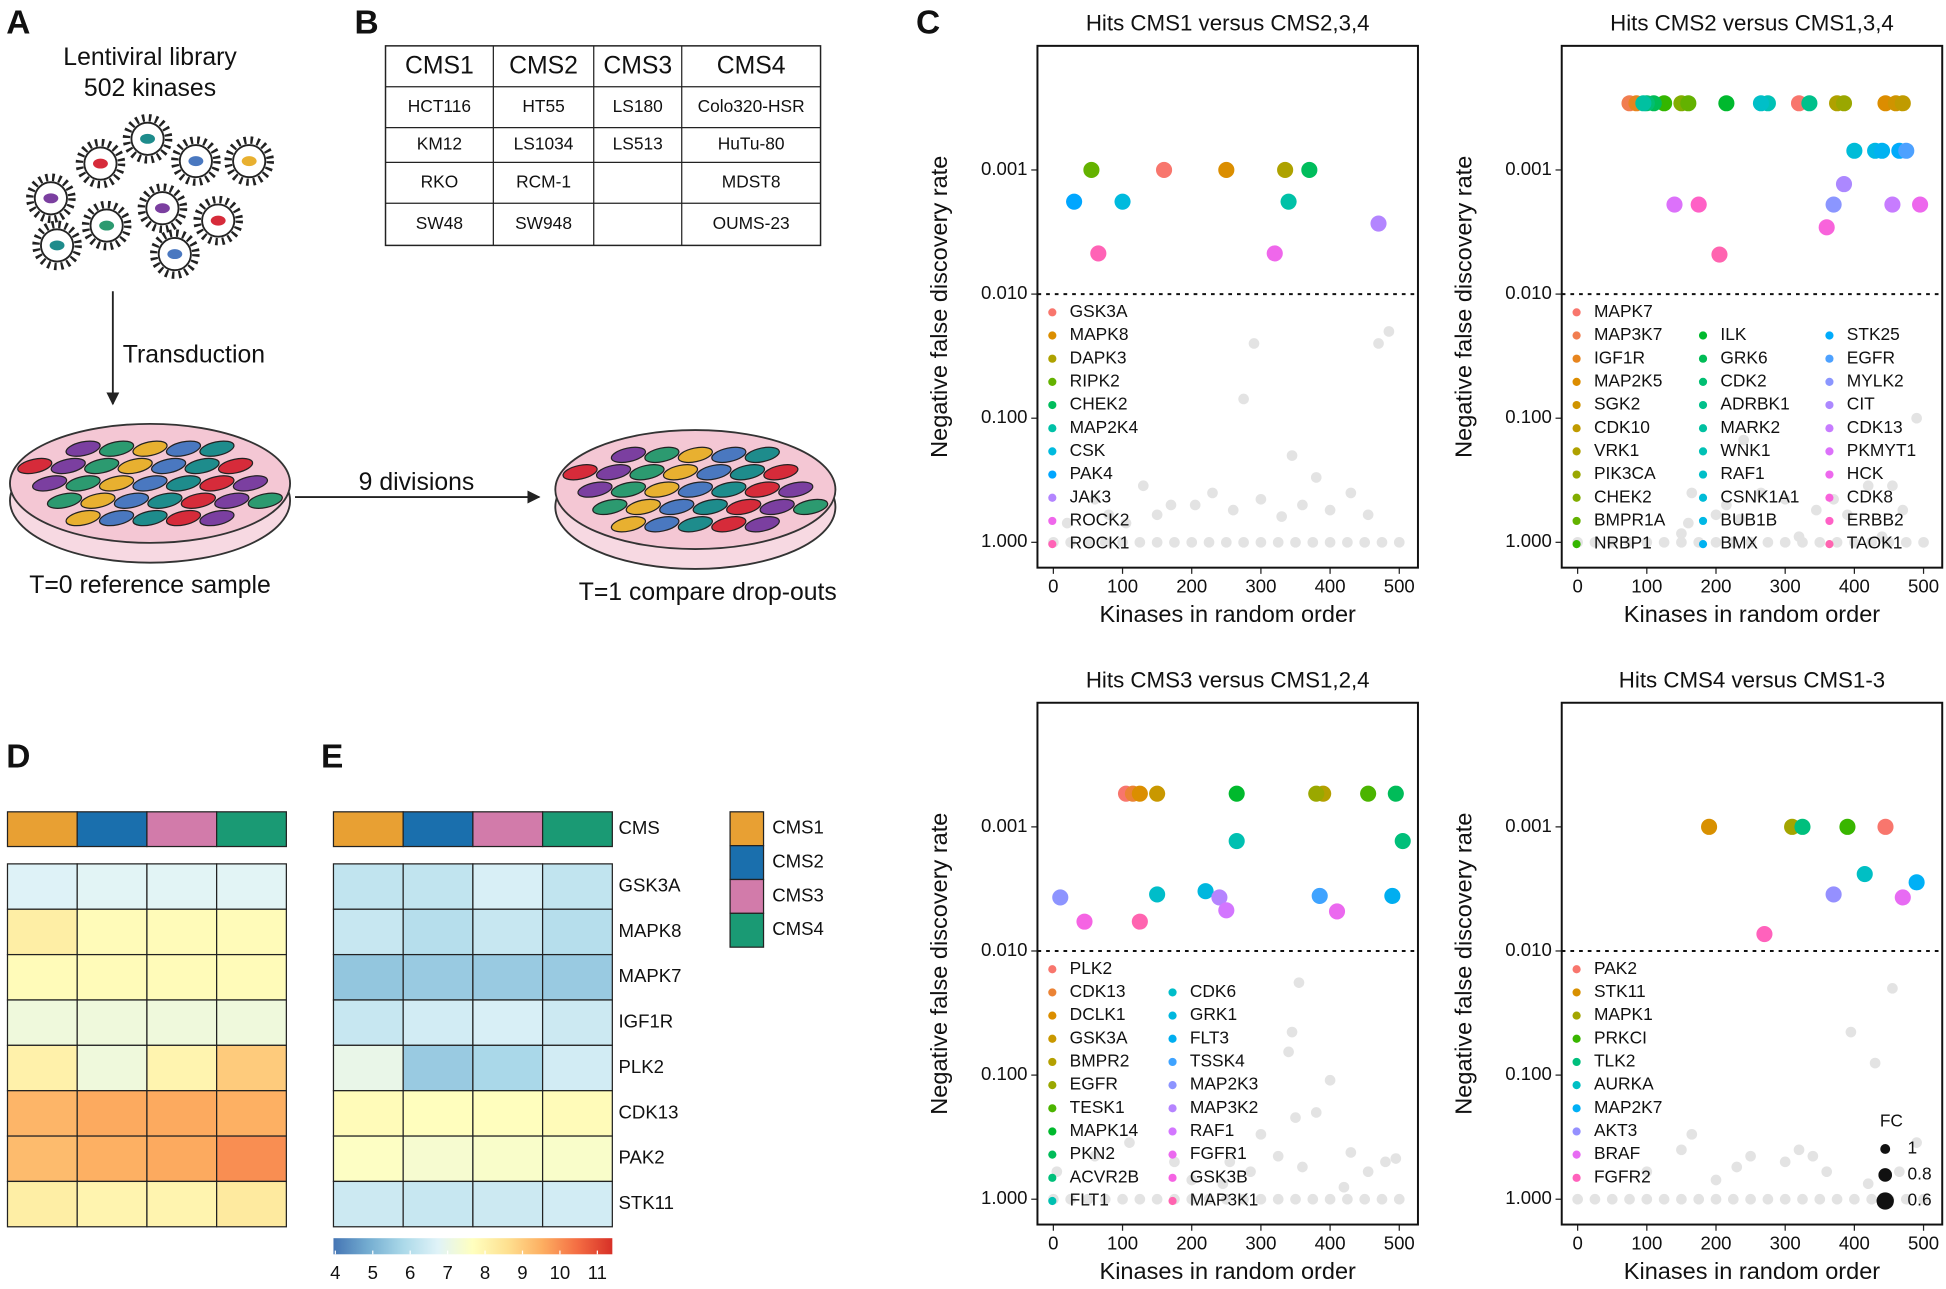 This screenshot has height=1289, width=1946. What do you see at coordinates (1785, 585) in the screenshot?
I see `x-tick-label: 300` at bounding box center [1785, 585].